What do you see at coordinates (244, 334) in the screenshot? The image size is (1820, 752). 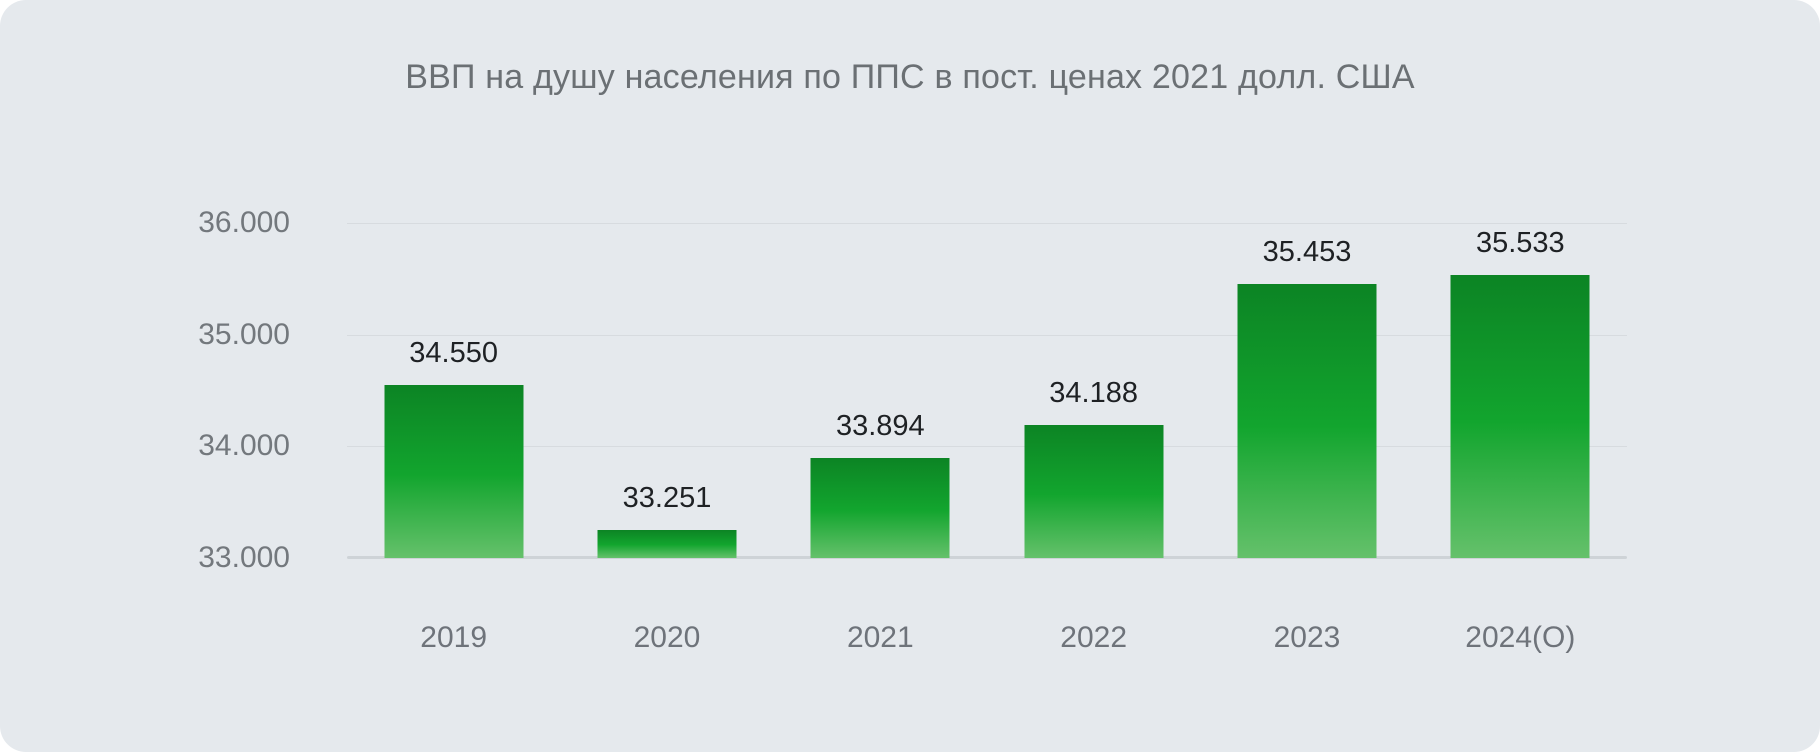 I see `y-axis-tick-label: 35.000` at bounding box center [244, 334].